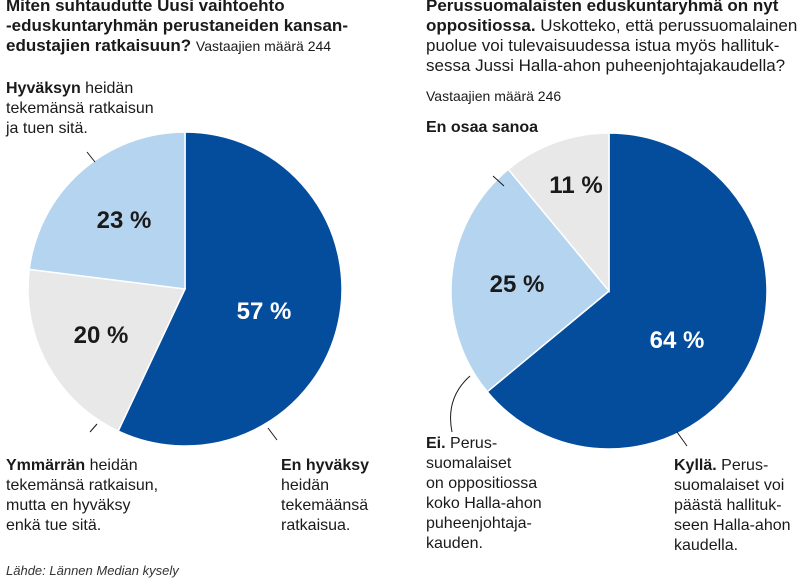 The width and height of the screenshot is (800, 580). I want to click on right-title-line-1: Perussuomalaisten eduskuntaryhmä on nyt, so click(602, 7).